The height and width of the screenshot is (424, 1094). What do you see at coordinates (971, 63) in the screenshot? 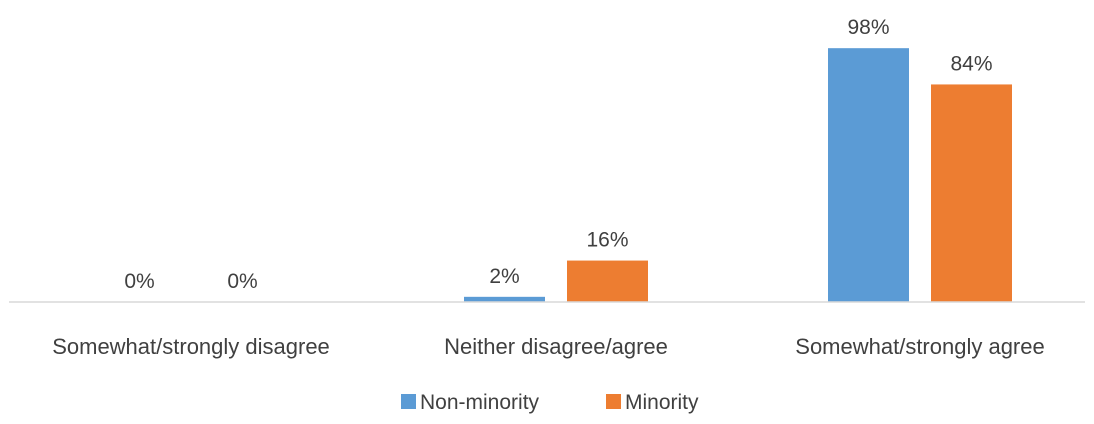
I see `data-label: 84%` at bounding box center [971, 63].